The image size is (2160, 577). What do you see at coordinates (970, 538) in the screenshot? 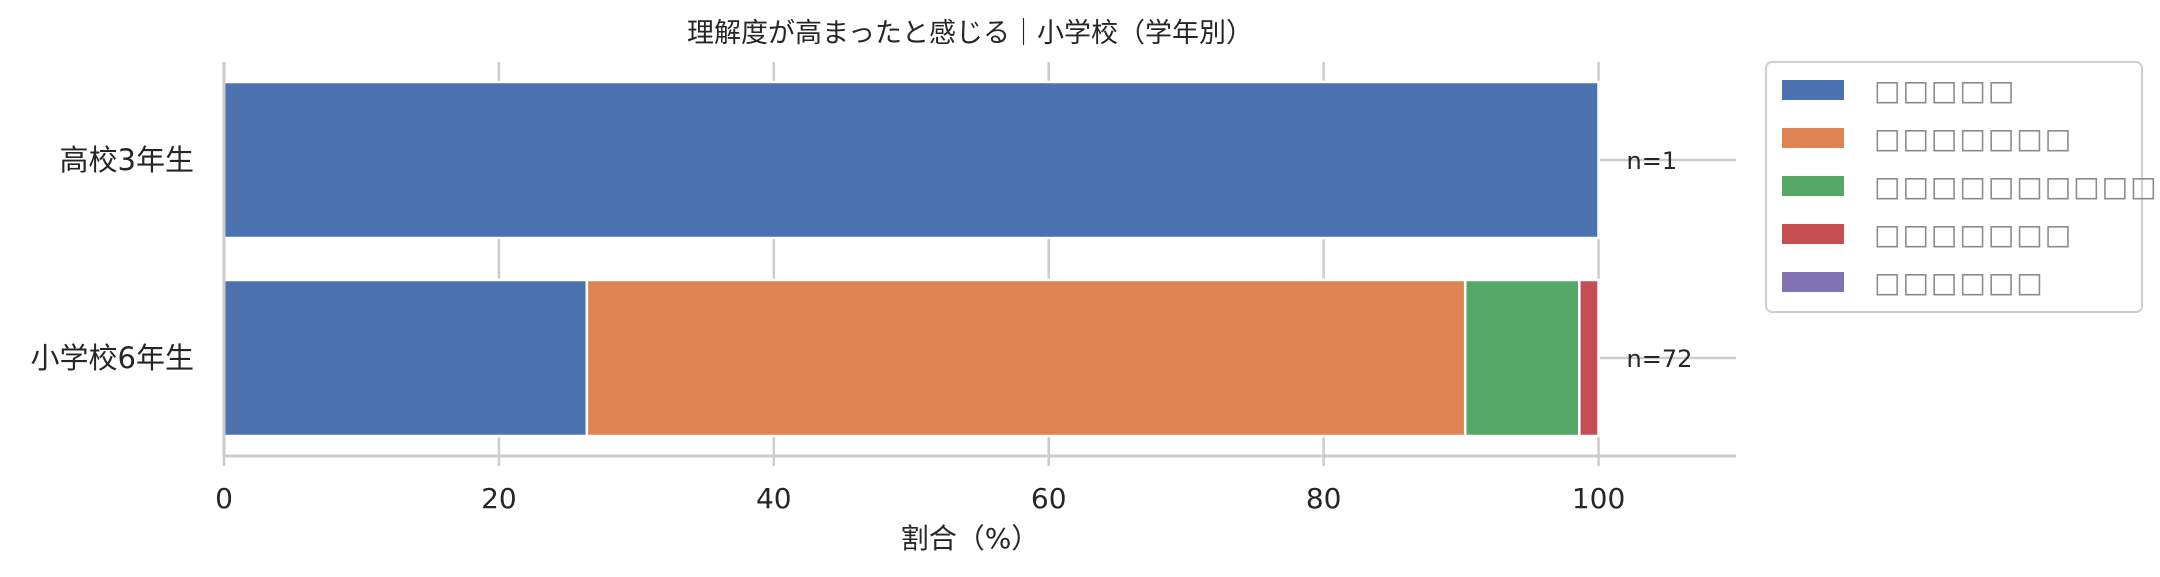
I see `x-axis-label: 割合（%）` at bounding box center [970, 538].